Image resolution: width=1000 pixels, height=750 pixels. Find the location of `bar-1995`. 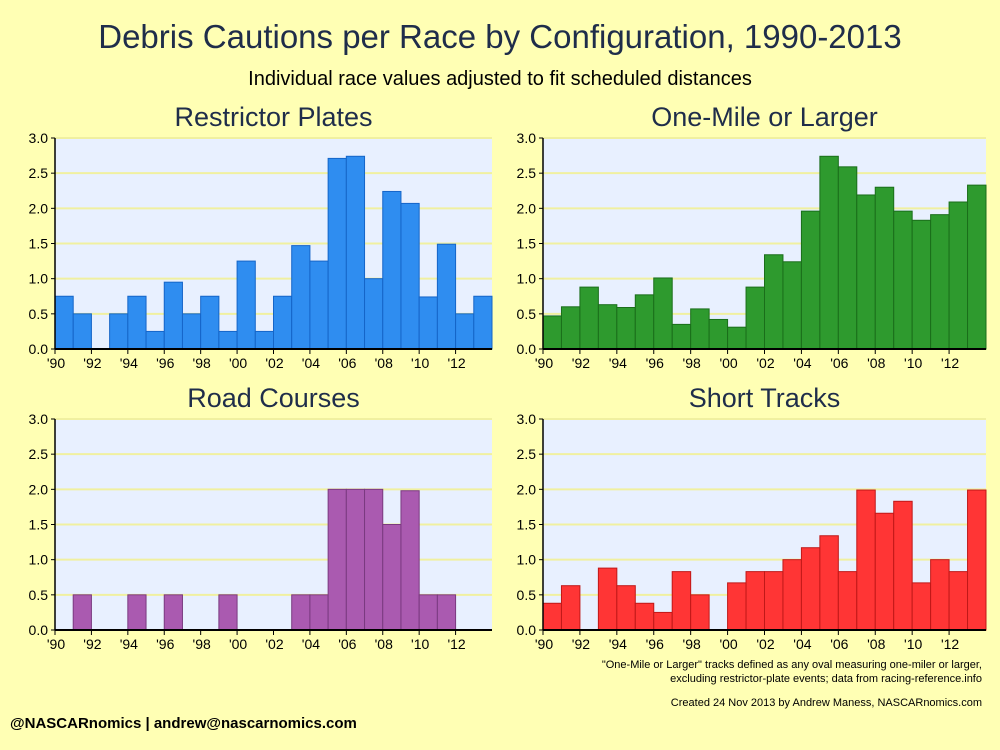

bar-1995 is located at coordinates (644, 322).